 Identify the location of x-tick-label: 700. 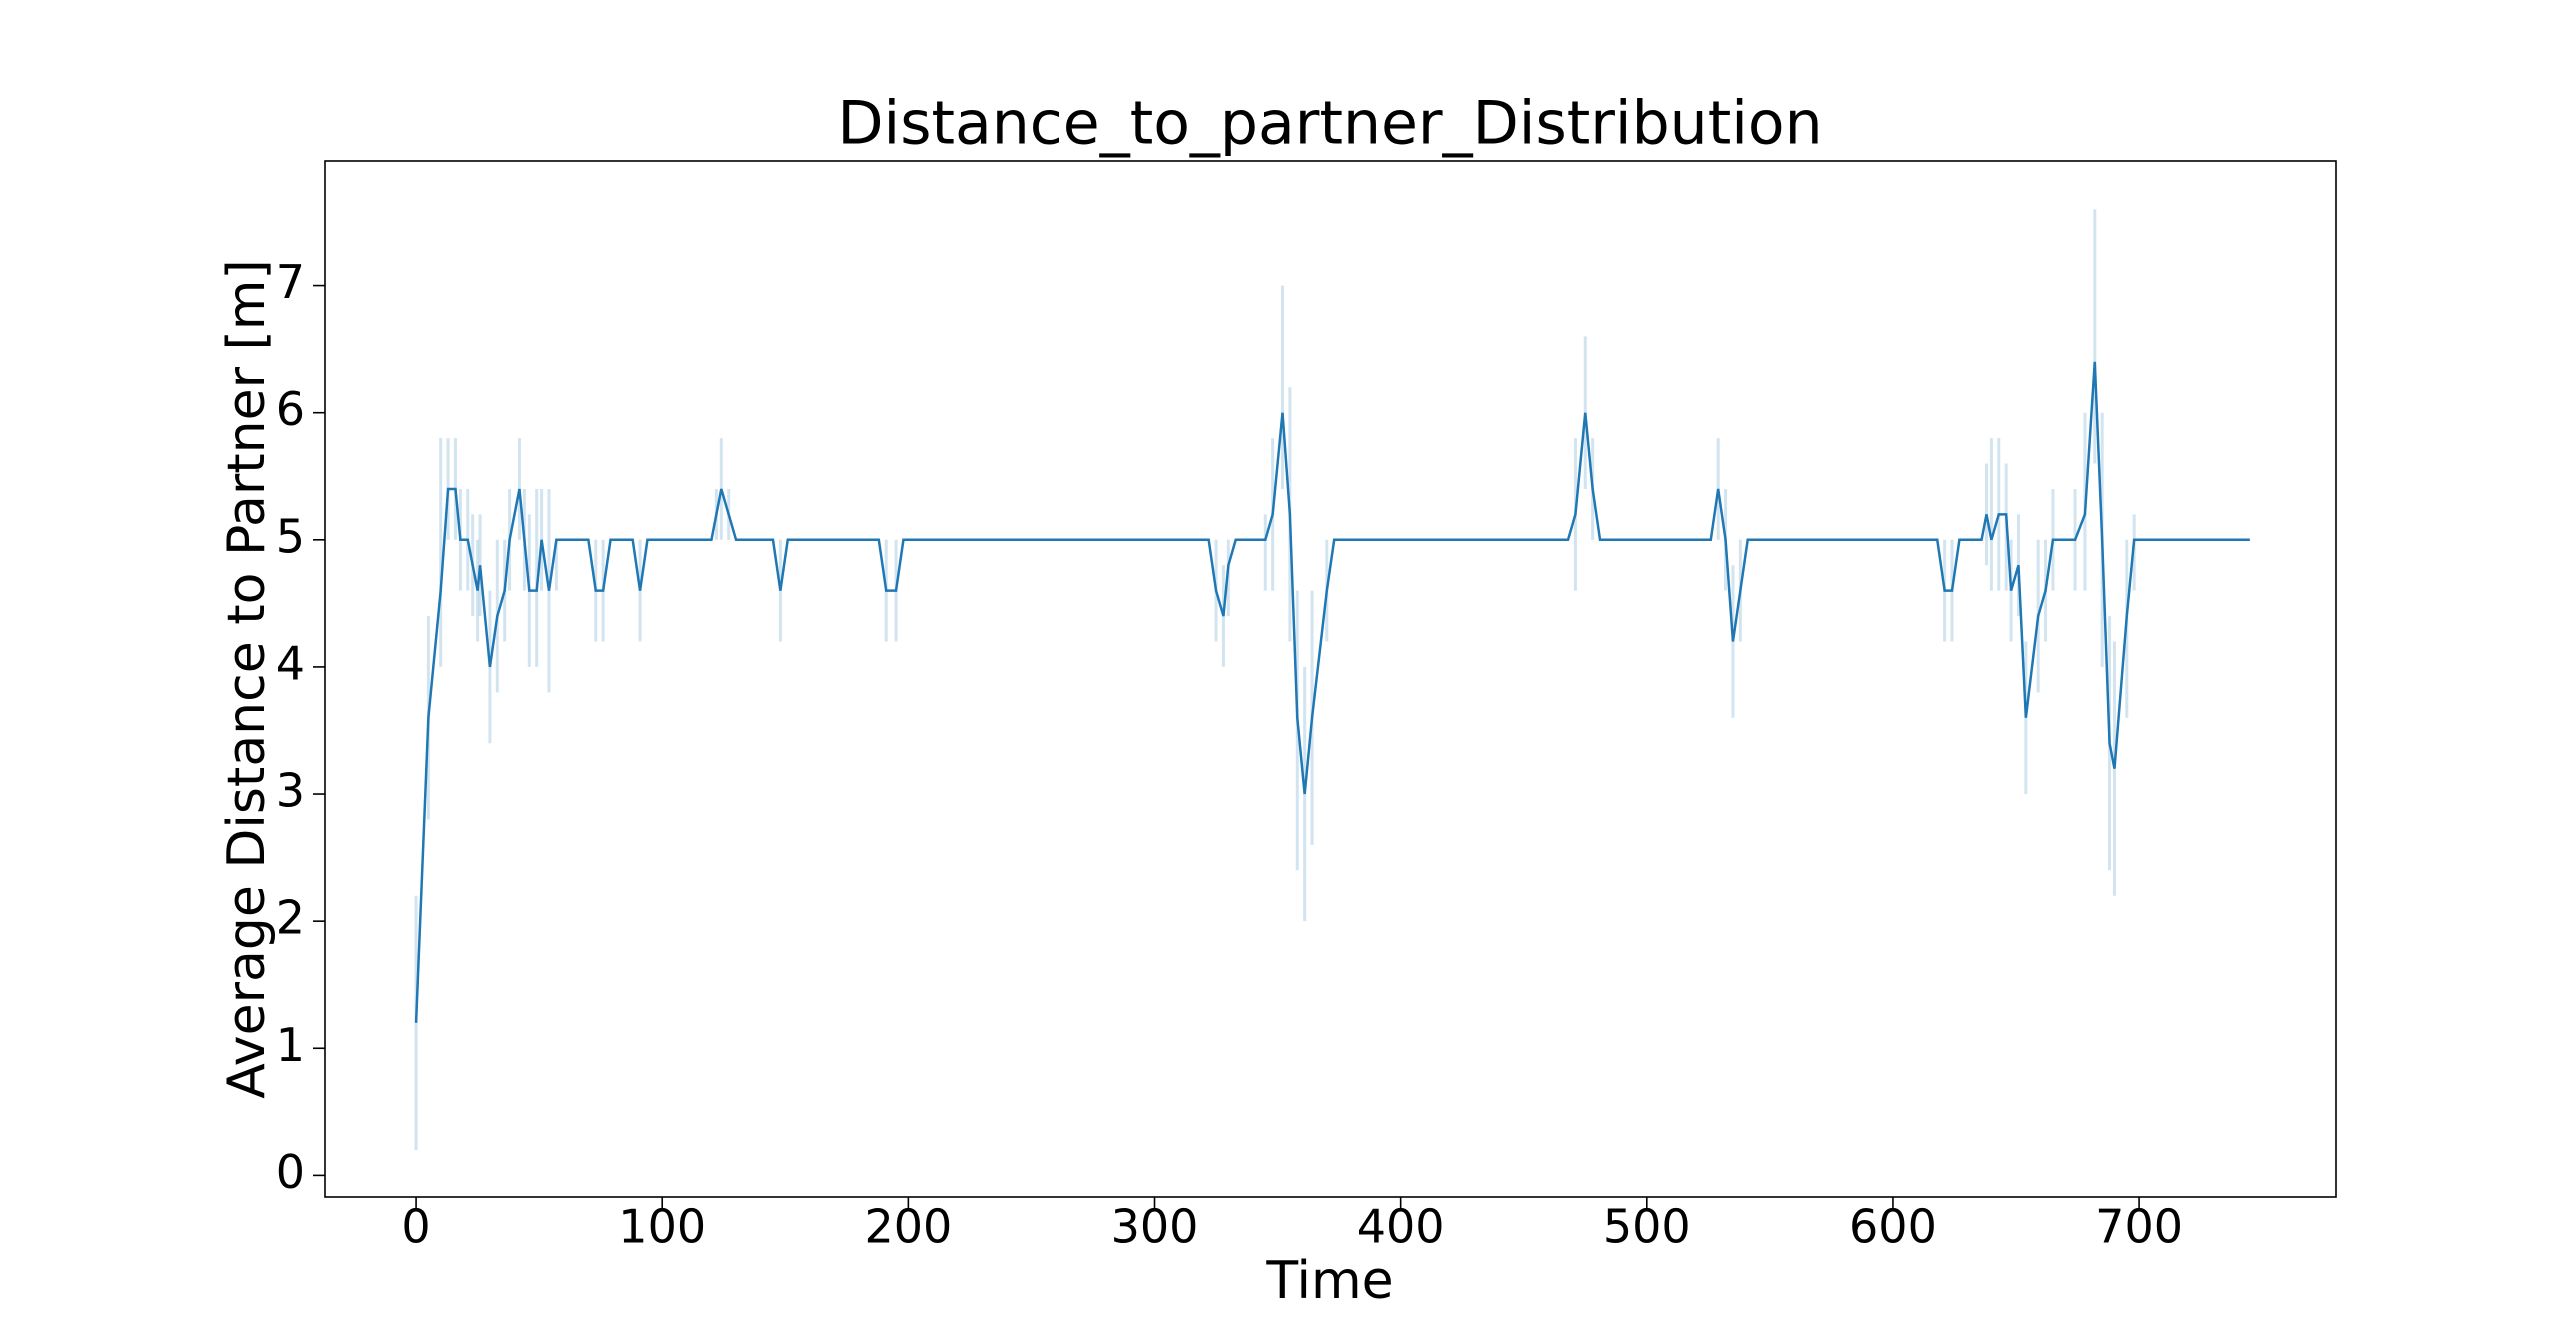
(2139, 1227).